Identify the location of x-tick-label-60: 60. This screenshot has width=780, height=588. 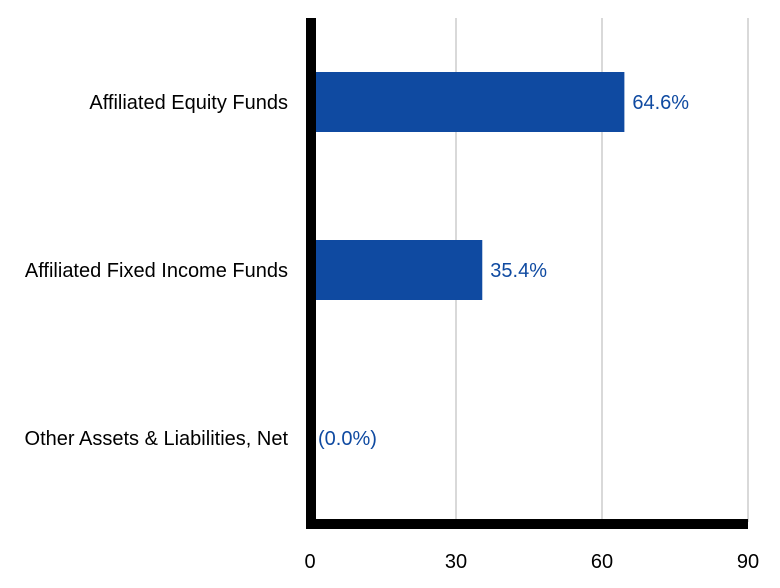
(602, 562).